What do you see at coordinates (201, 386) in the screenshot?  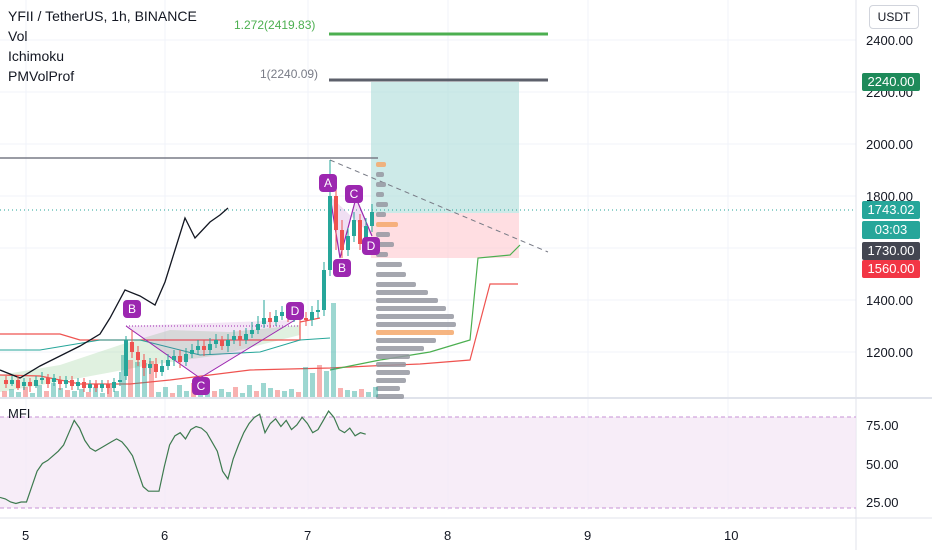 I see `pattern-label-c-left: C` at bounding box center [201, 386].